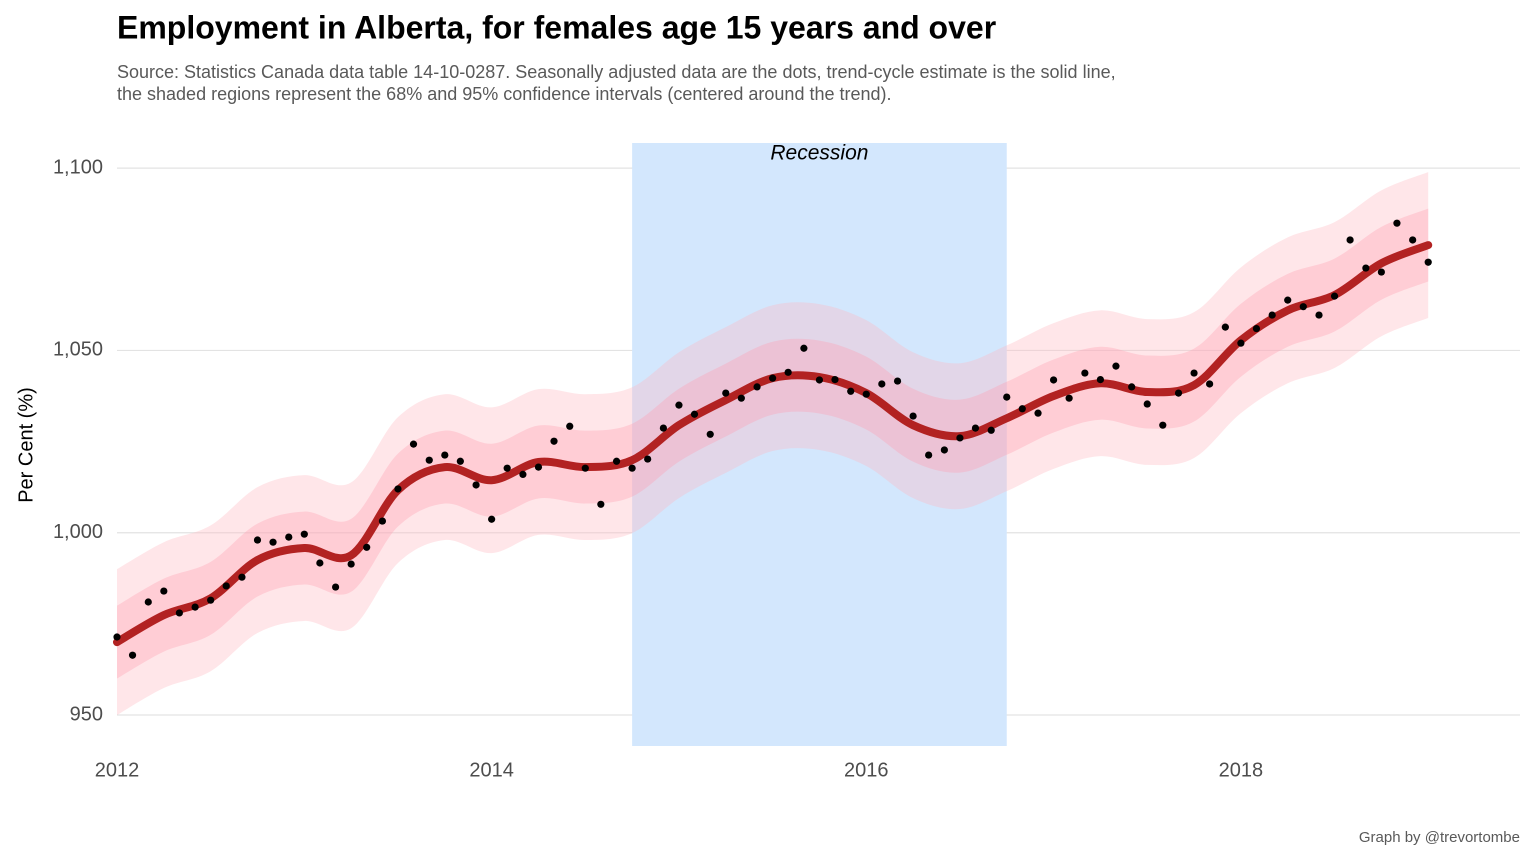 The height and width of the screenshot is (864, 1536). I want to click on y-axis-label: Per Cent (%), so click(26, 445).